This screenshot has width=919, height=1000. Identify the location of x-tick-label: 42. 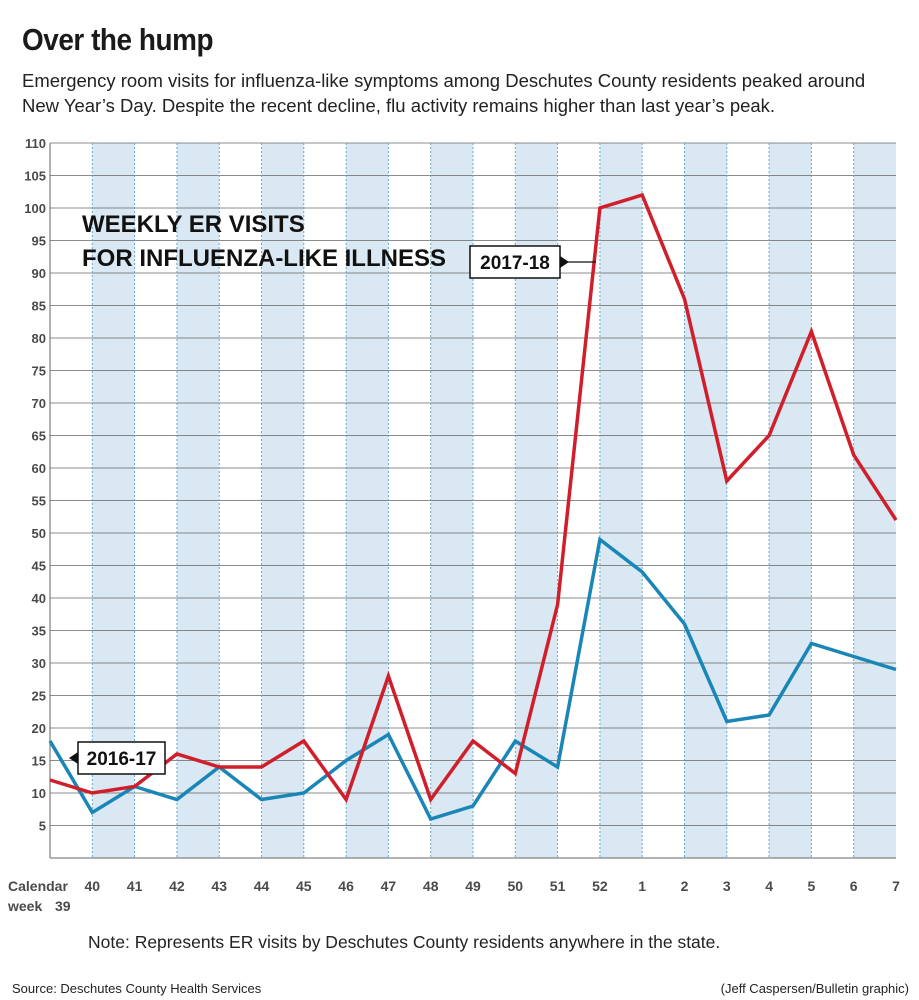
(177, 886).